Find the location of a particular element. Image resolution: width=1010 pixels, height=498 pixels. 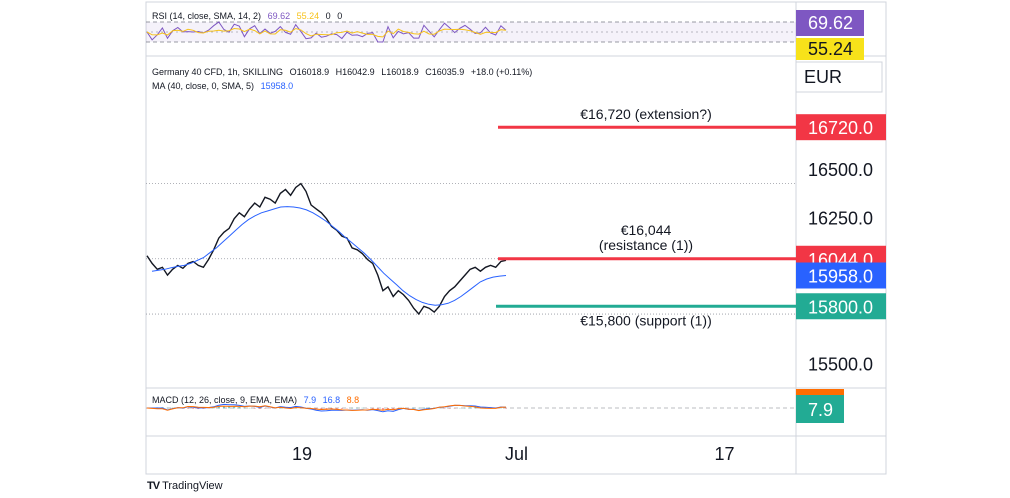

rsi-ma-badge is located at coordinates (830, 49).